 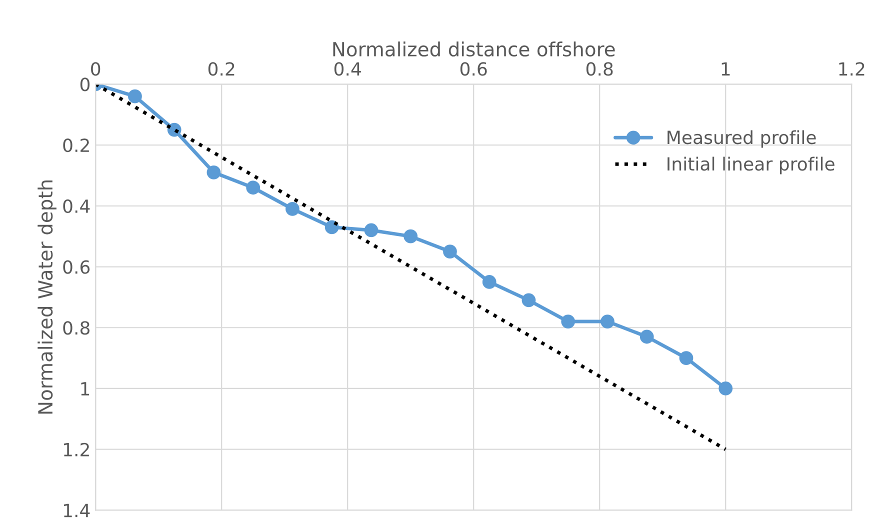 I want to click on y-tick-label: 1, so click(x=85, y=389).